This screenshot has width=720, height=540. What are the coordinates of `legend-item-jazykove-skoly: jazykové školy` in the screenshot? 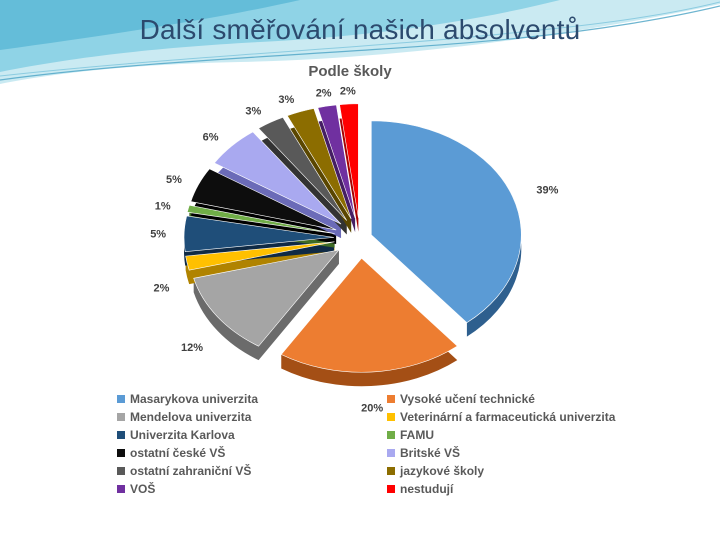 It's located at (512, 470).